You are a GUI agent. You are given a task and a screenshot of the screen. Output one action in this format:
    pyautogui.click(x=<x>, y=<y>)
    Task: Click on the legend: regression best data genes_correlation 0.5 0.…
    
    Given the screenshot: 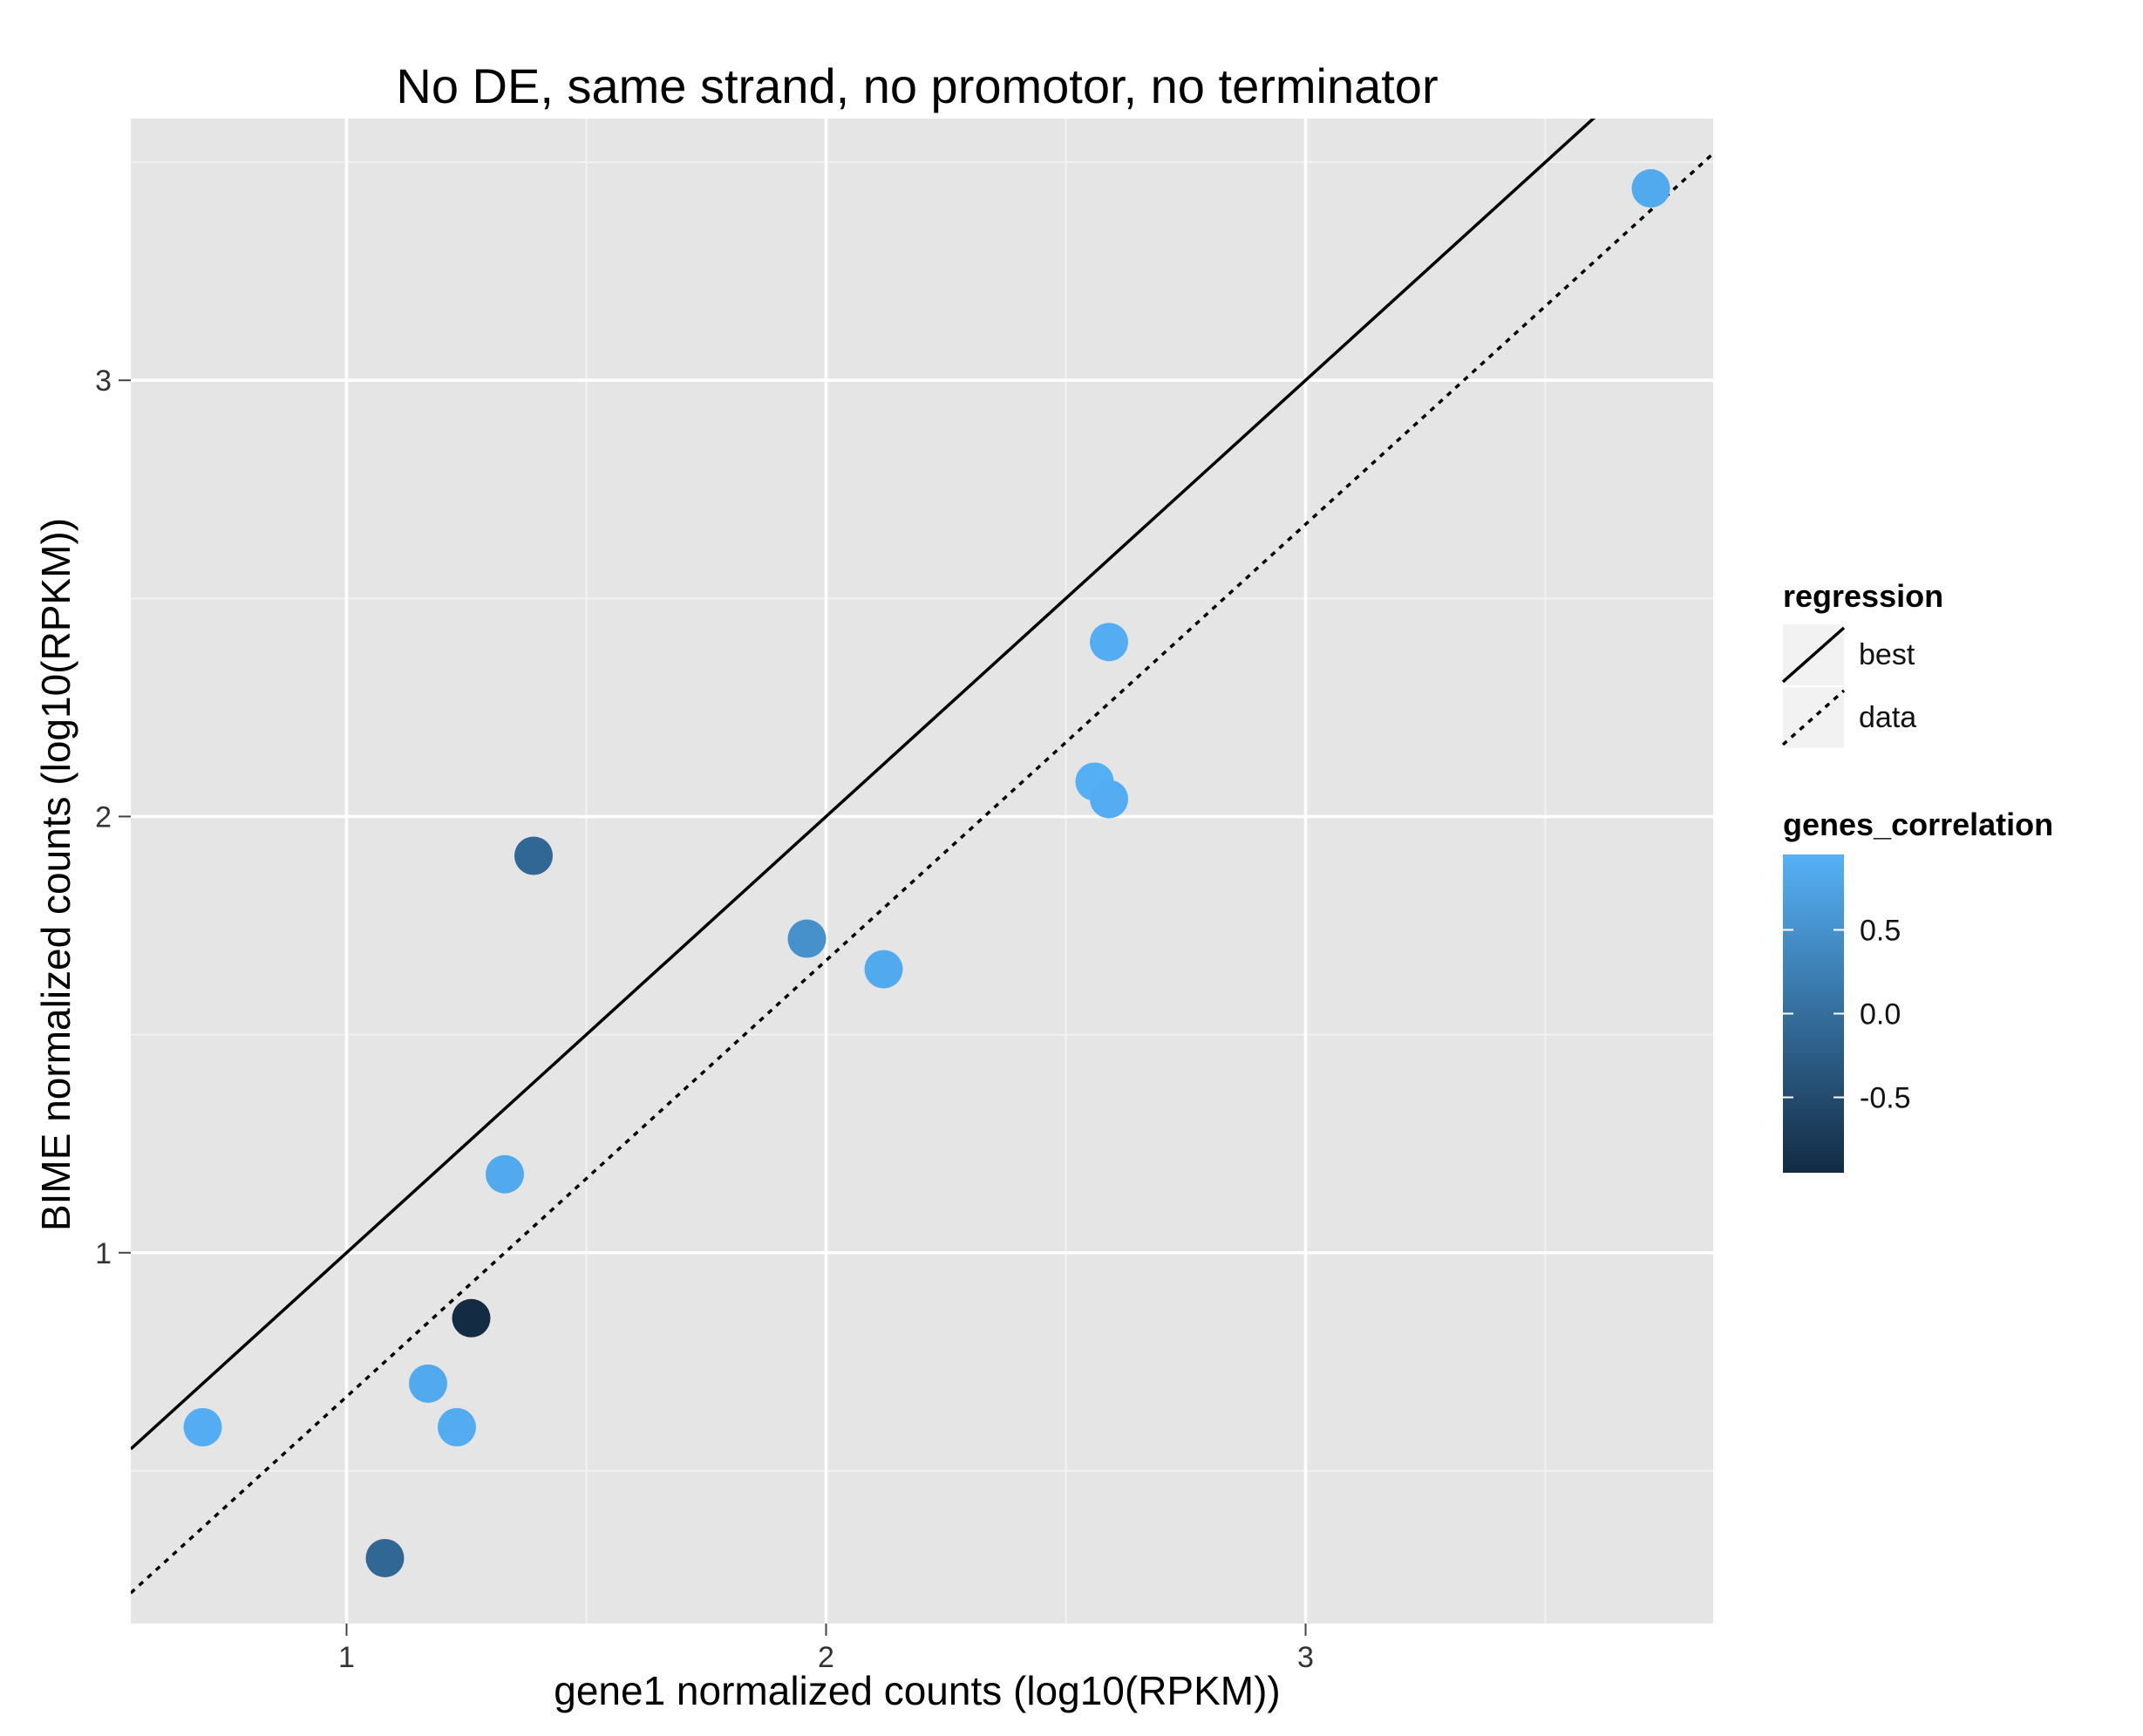 What is the action you would take?
    pyautogui.click(x=1917, y=875)
    